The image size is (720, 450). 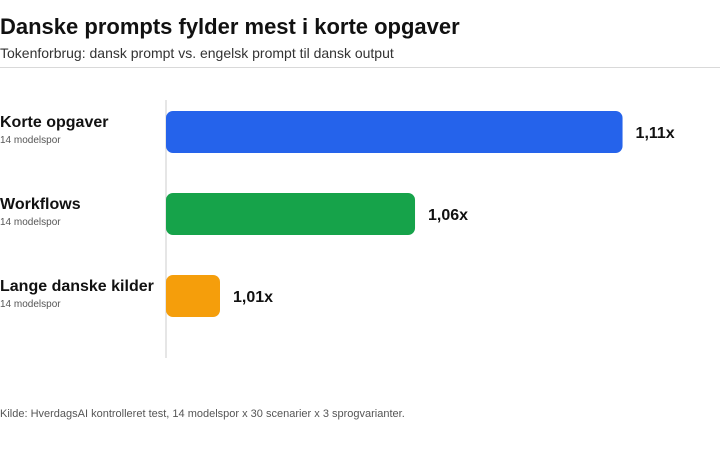 What do you see at coordinates (253, 297) in the screenshot?
I see `data-label: 1,01x` at bounding box center [253, 297].